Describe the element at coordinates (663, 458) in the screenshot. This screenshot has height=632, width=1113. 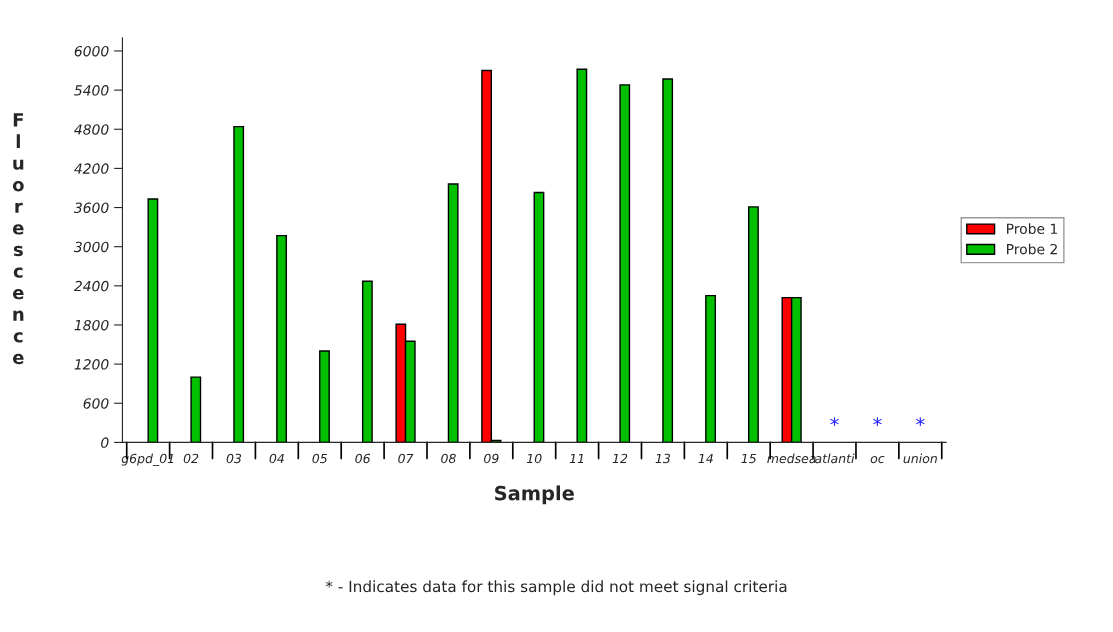
I see `x-tick-label: 13` at that location.